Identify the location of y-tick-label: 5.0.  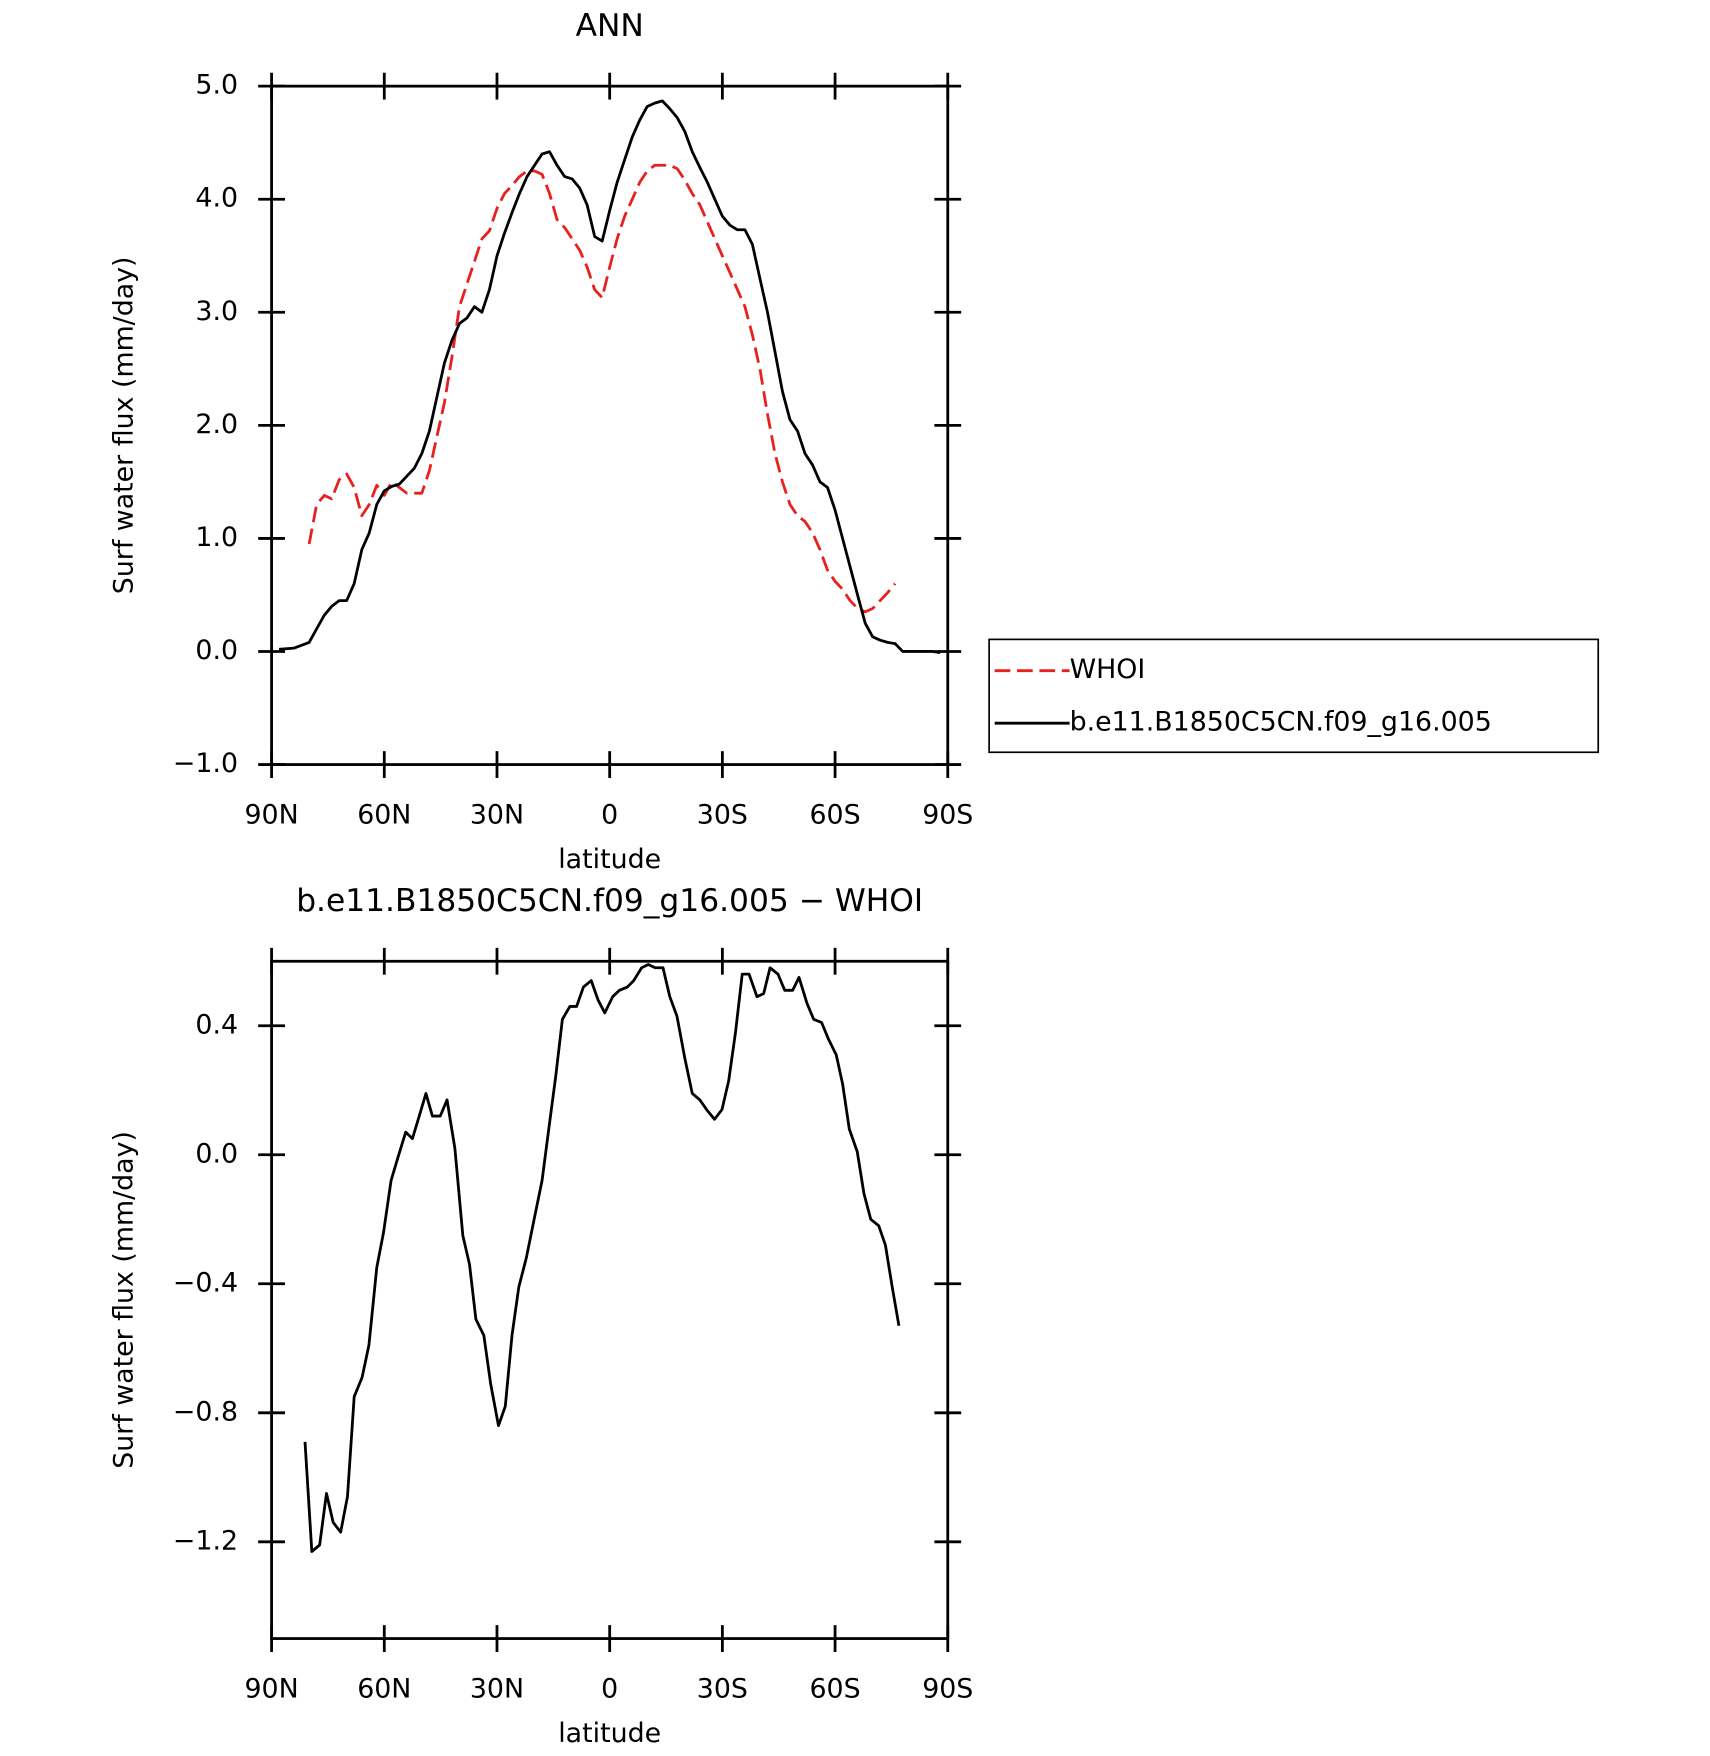
(216, 85).